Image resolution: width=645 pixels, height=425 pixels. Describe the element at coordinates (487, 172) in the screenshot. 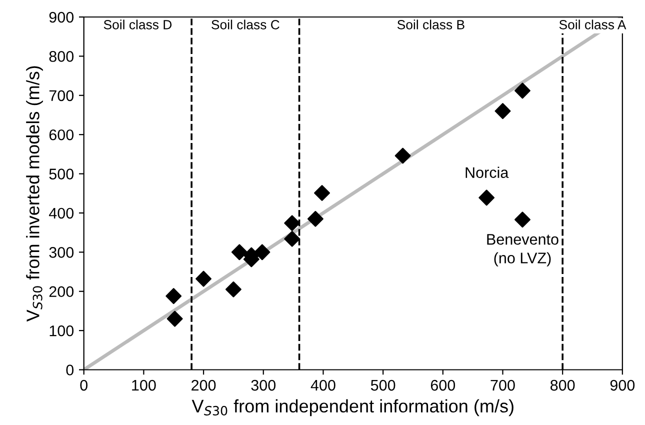

I see `annotation: Norcia` at that location.